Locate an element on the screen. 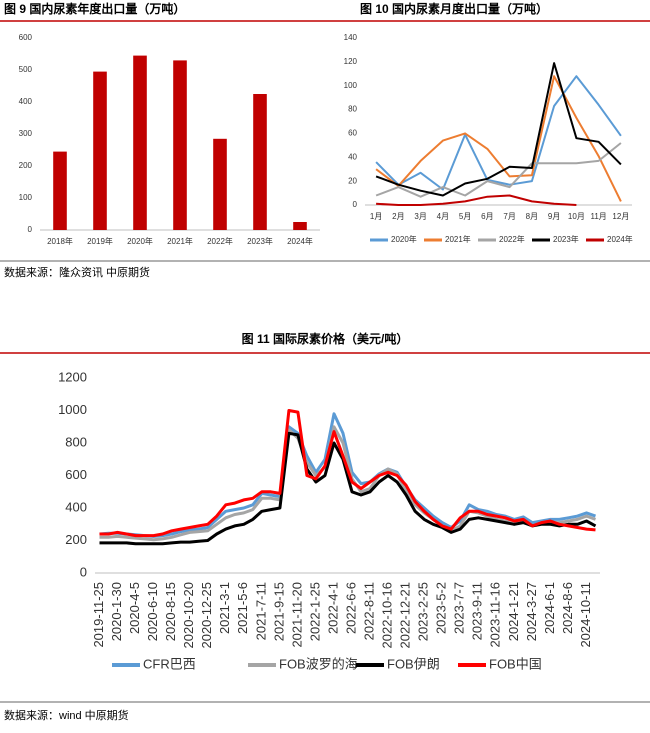  legend-label: FOB伊朗 is located at coordinates (413, 663).